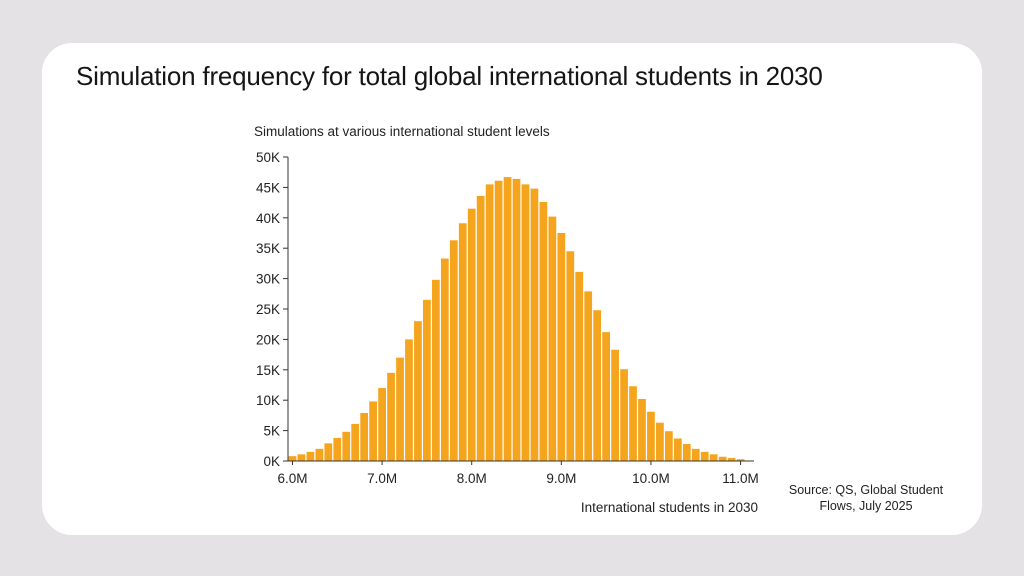 Image resolution: width=1024 pixels, height=576 pixels. I want to click on y-tick-label: 0K, so click(271, 461).